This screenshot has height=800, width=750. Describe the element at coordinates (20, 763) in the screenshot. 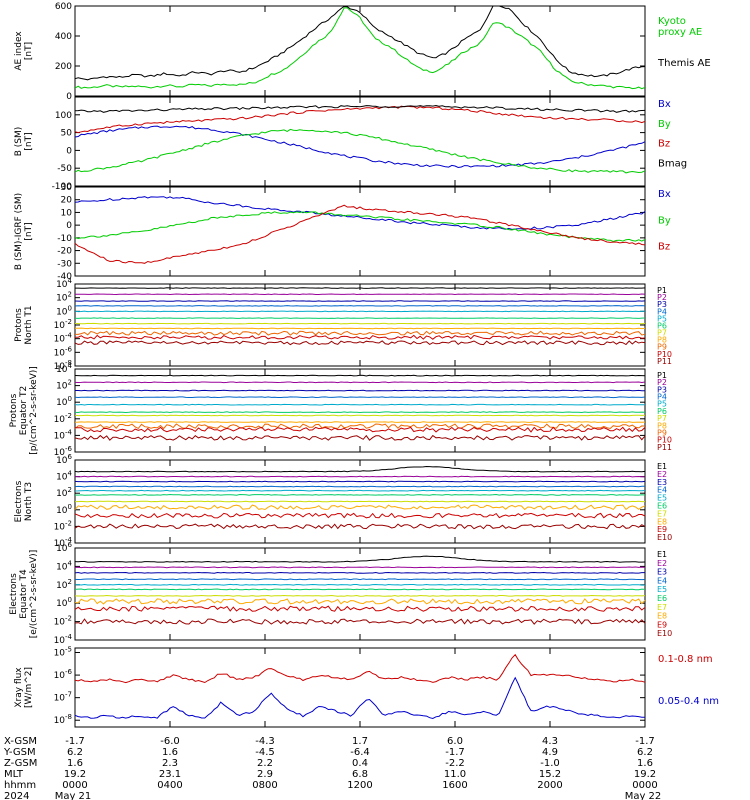

I see `ephemeris-row-label: Z-GSM` at that location.